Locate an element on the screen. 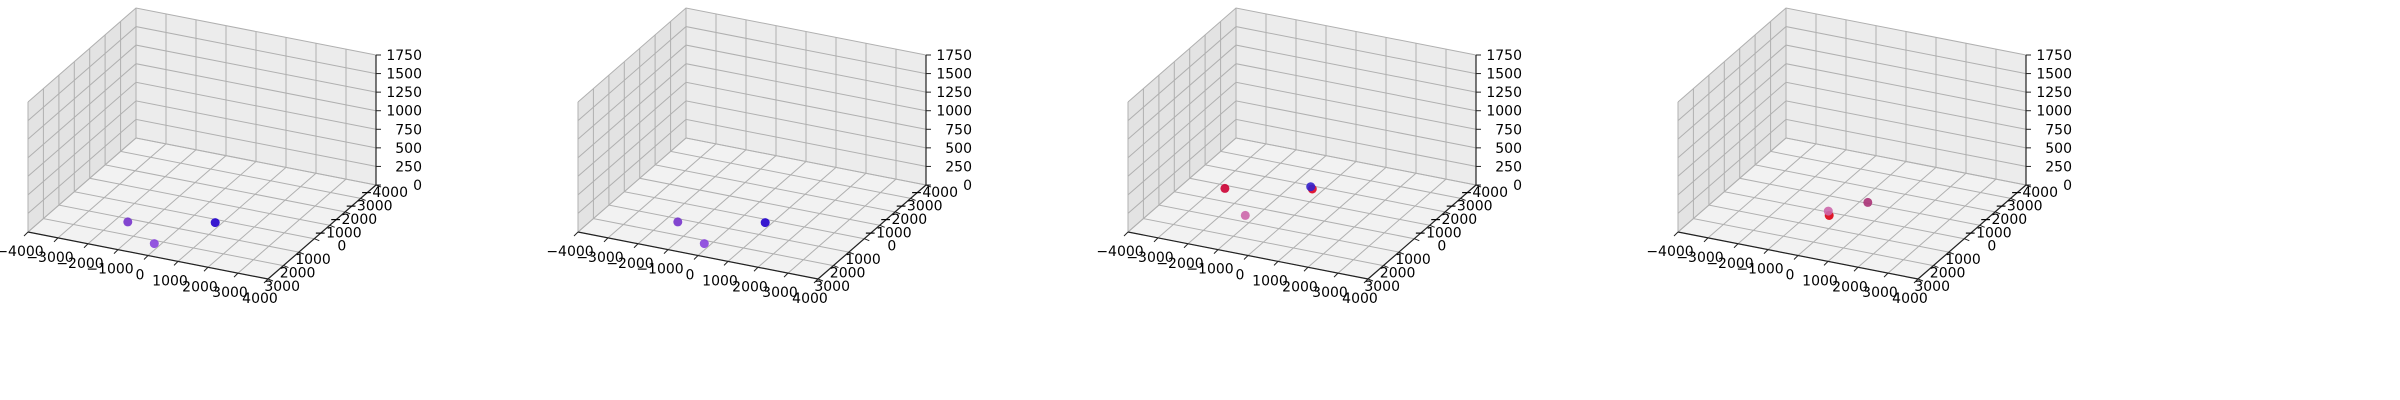 The height and width of the screenshot is (400, 2400). x-tick-label: −4000 is located at coordinates (22, 252).